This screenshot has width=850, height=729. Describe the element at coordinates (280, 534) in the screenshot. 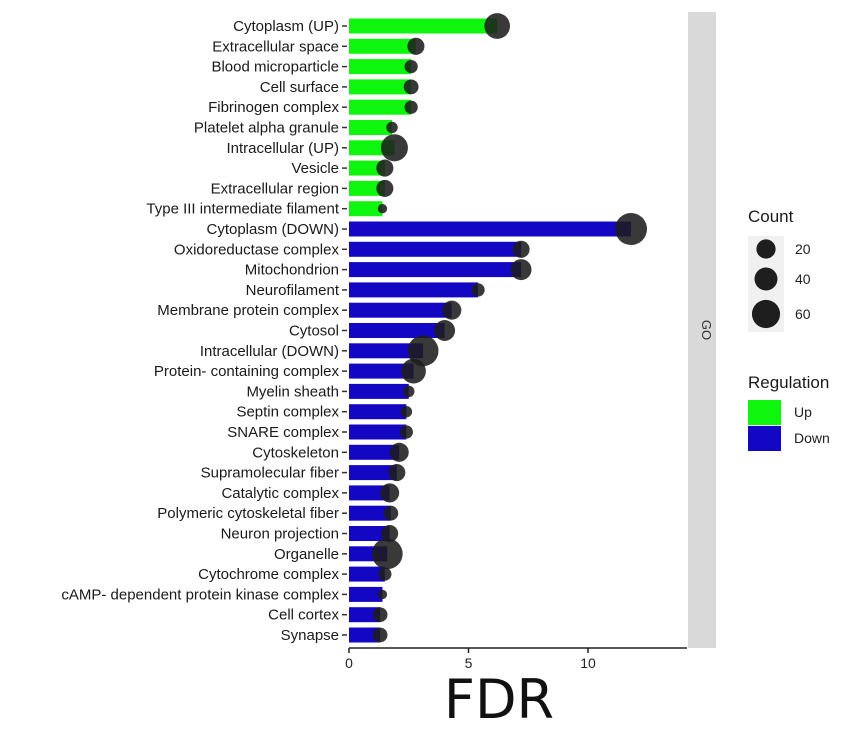

I see `category-label: Neuron projection` at that location.